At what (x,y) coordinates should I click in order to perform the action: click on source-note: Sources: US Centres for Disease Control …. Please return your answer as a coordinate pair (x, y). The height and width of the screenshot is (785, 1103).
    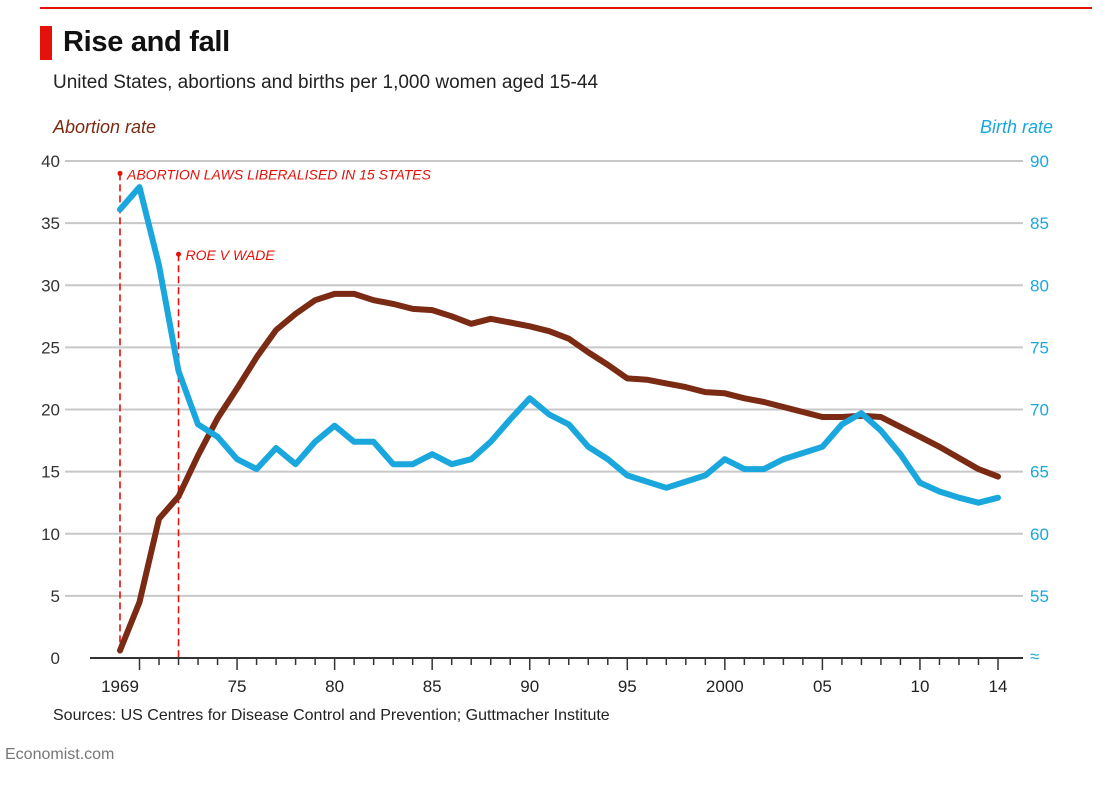
    Looking at the image, I should click on (331, 715).